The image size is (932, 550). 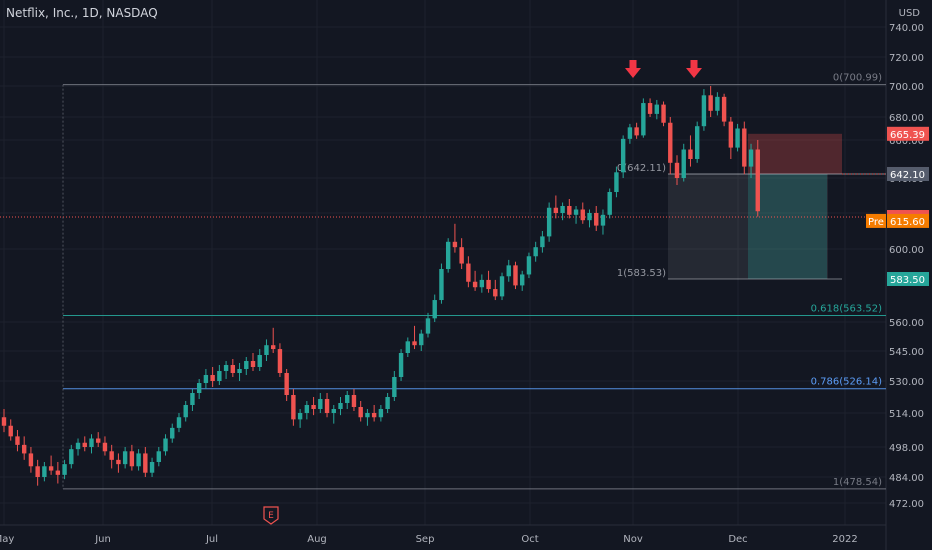 What do you see at coordinates (906, 250) in the screenshot?
I see `y-tick-label: 600.00` at bounding box center [906, 250].